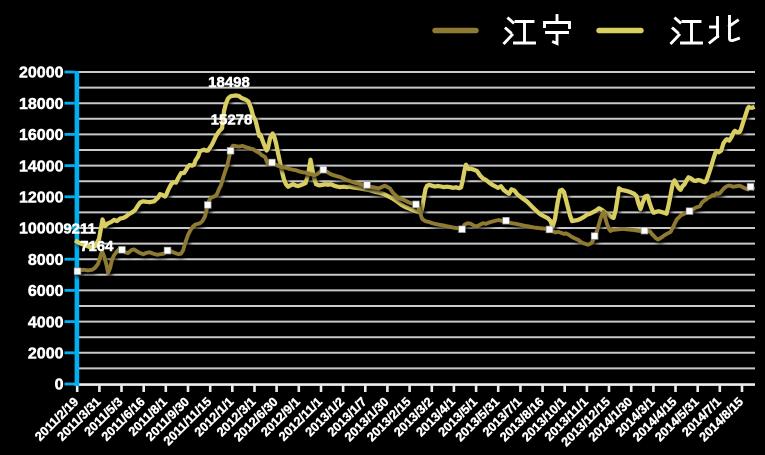 The width and height of the screenshot is (765, 455). I want to click on svg-text: 7164, so click(97, 246).